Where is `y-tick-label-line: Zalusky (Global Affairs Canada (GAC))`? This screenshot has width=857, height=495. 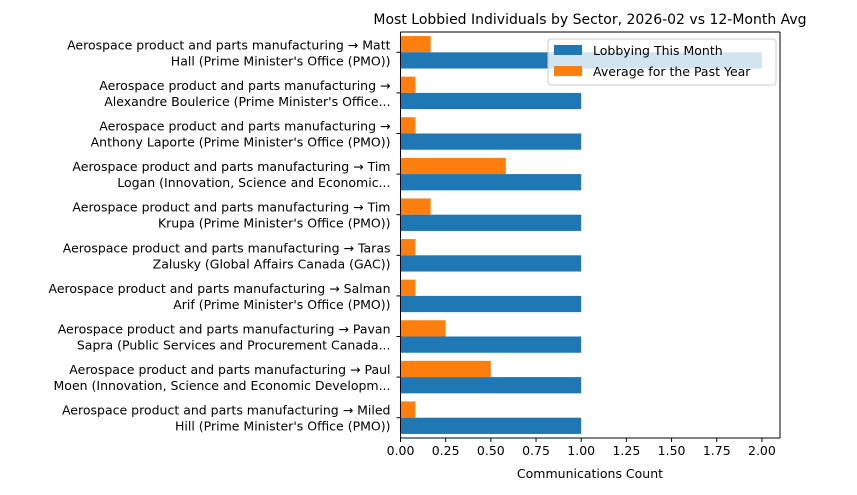 y-tick-label-line: Zalusky (Global Affairs Canada (GAC)) is located at coordinates (272, 263).